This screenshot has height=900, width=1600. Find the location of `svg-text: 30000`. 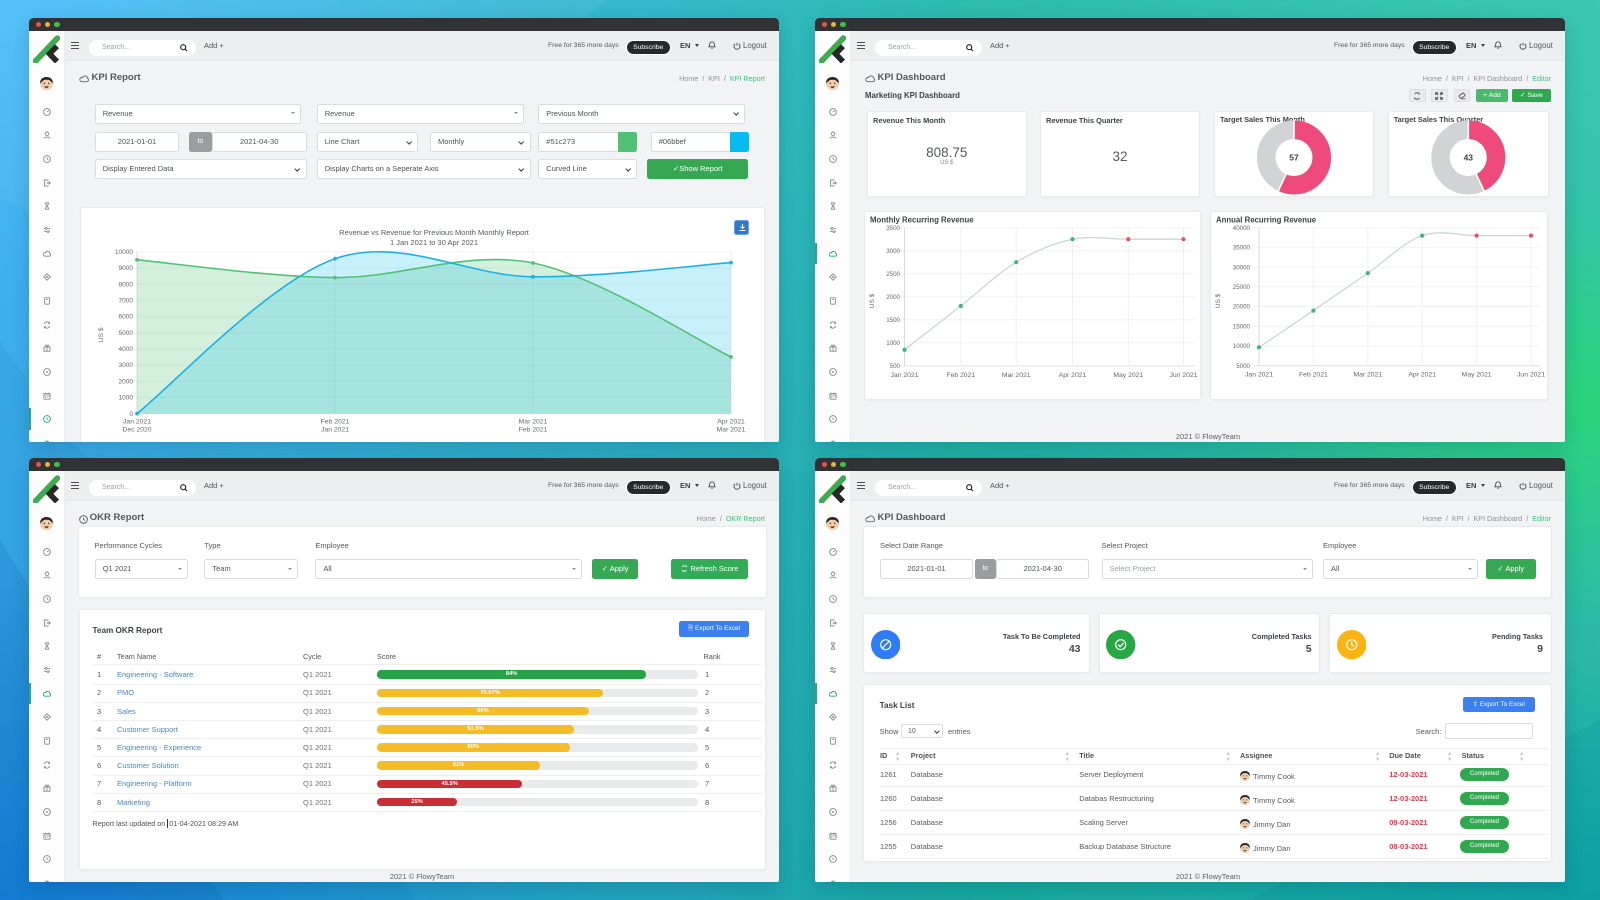

svg-text: 30000 is located at coordinates (1242, 268).